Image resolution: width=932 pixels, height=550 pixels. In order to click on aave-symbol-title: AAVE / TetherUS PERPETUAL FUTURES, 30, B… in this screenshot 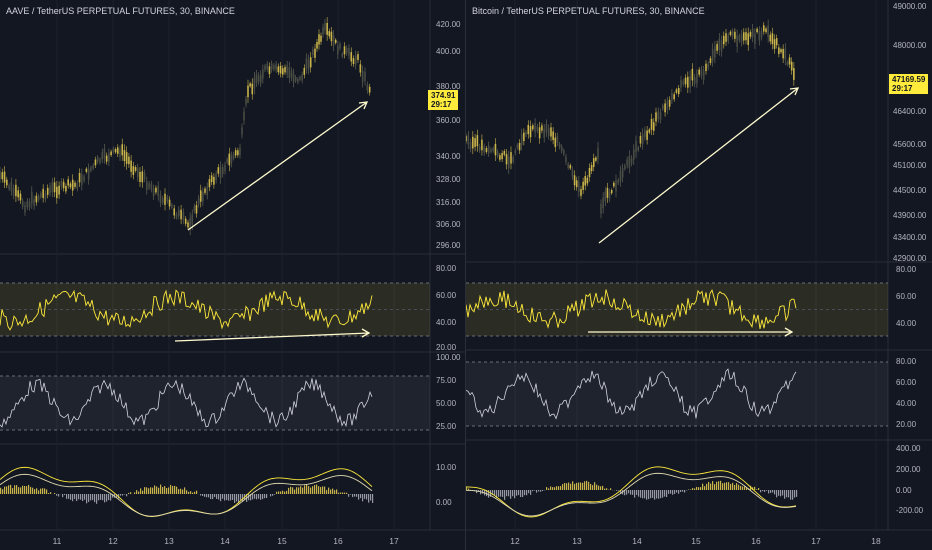, I will do `click(120, 11)`.